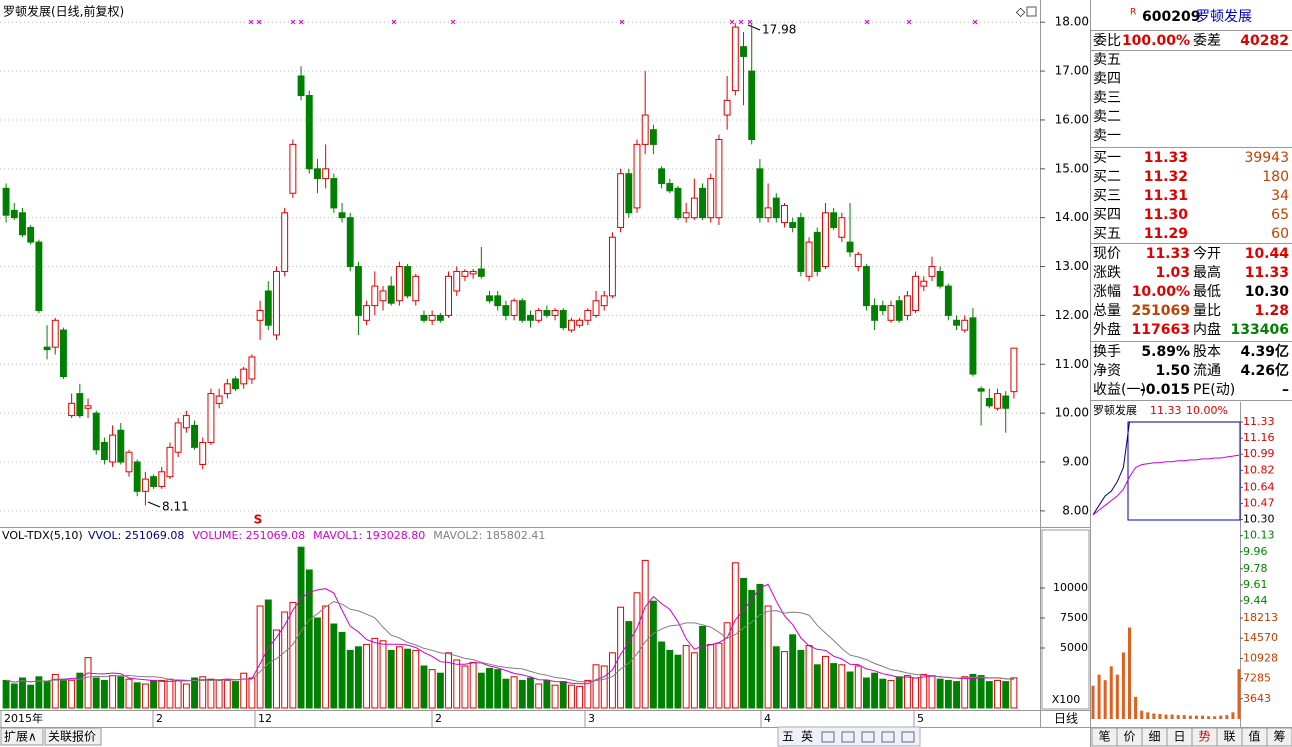 The width and height of the screenshot is (1292, 747). I want to click on quote-label: 180, so click(1275, 177).